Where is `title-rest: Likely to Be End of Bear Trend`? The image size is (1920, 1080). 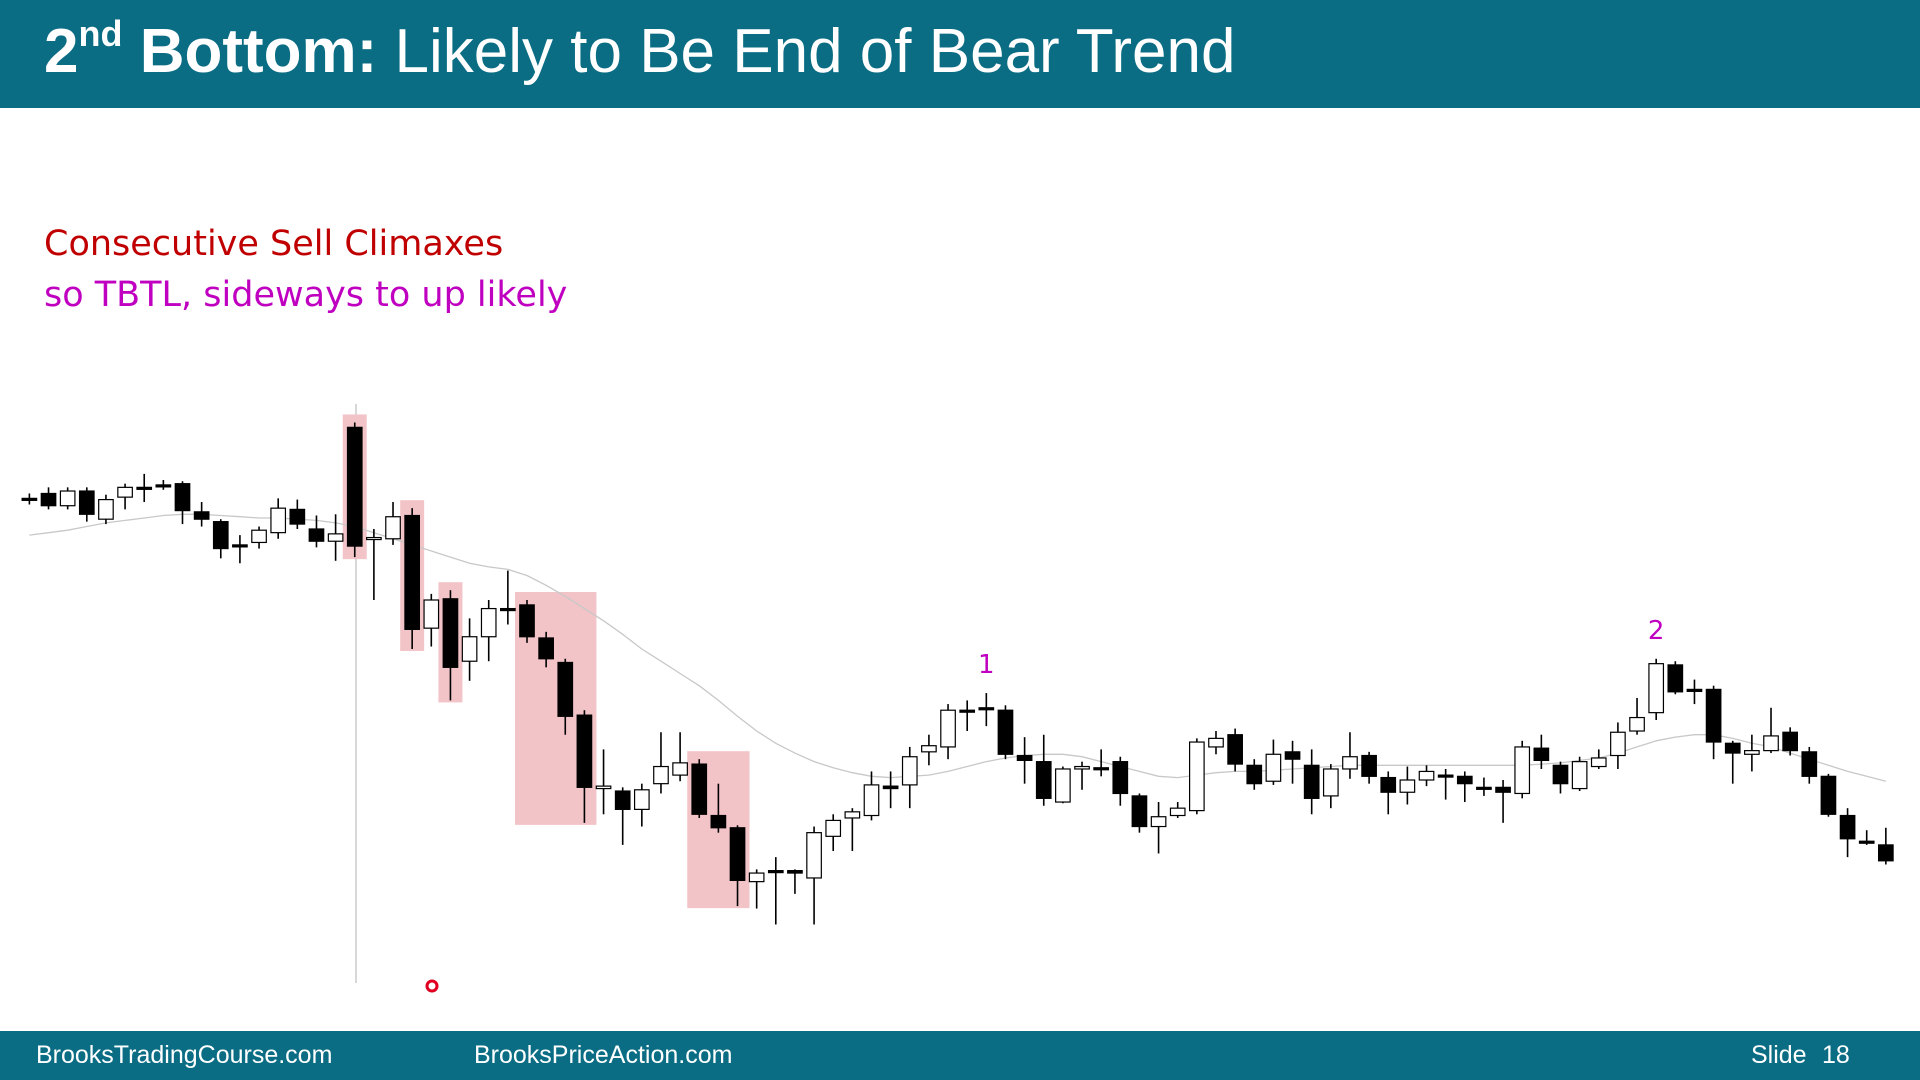 title-rest: Likely to Be End of Bear Trend is located at coordinates (815, 51).